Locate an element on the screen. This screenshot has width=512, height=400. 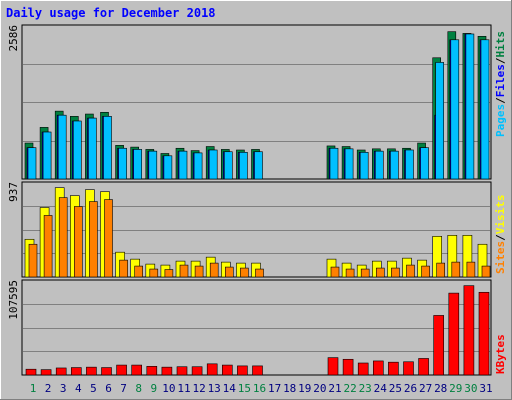
day-label: 10 is located at coordinates (168, 388).